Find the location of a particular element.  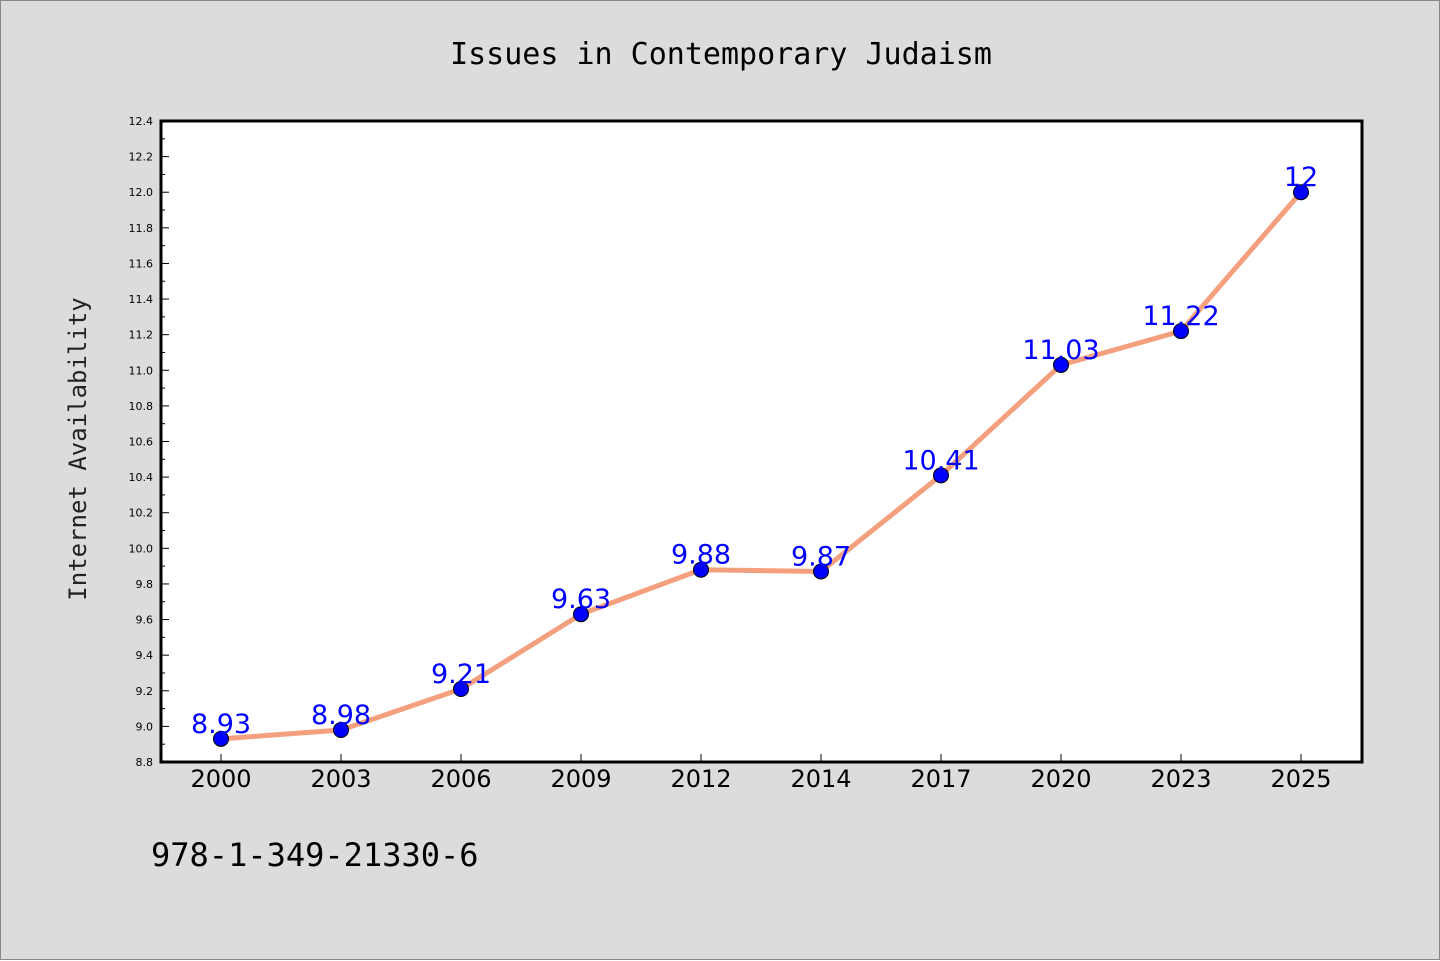

y-tick-label: 9.2 is located at coordinates (145, 691).